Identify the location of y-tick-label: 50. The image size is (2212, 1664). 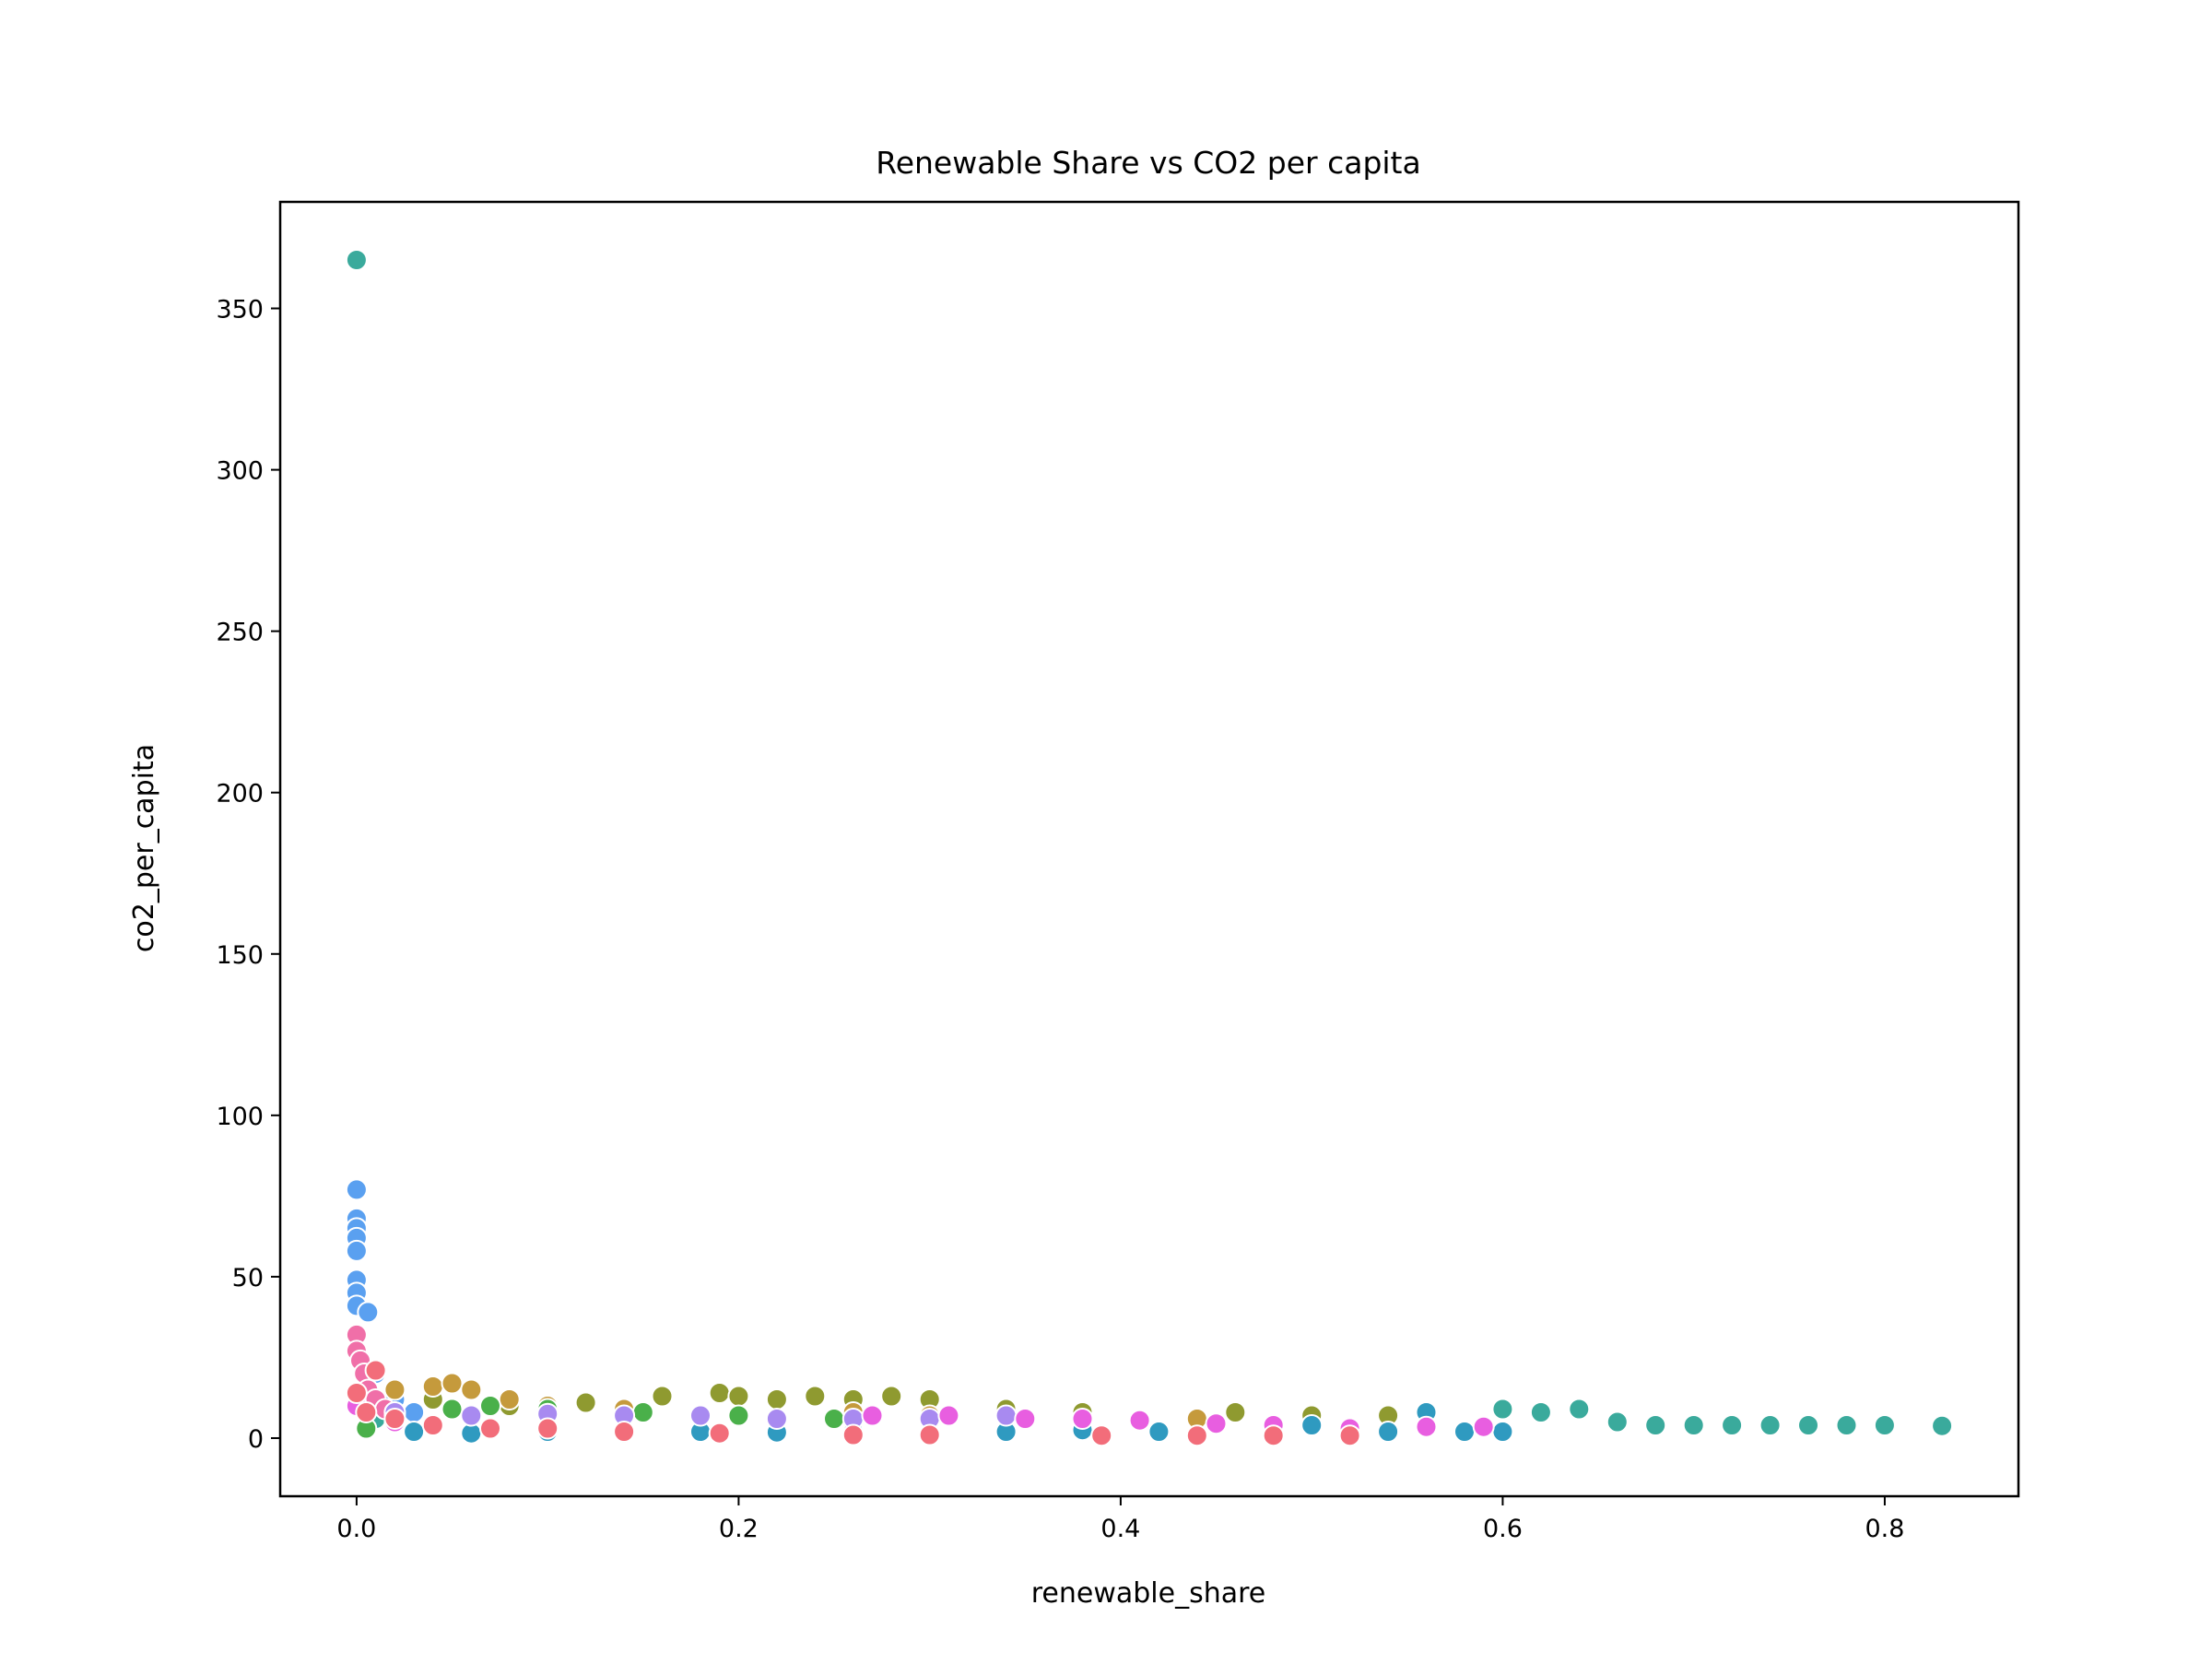
(248, 1278).